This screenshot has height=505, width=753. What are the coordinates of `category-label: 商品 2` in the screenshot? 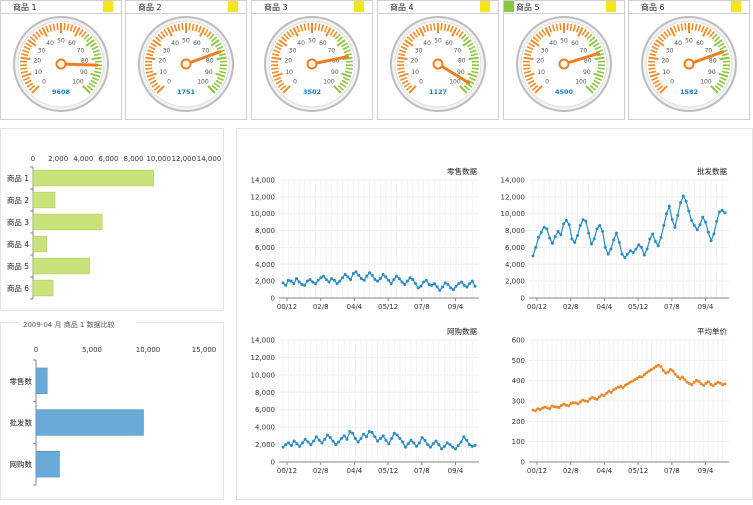 It's located at (18, 200).